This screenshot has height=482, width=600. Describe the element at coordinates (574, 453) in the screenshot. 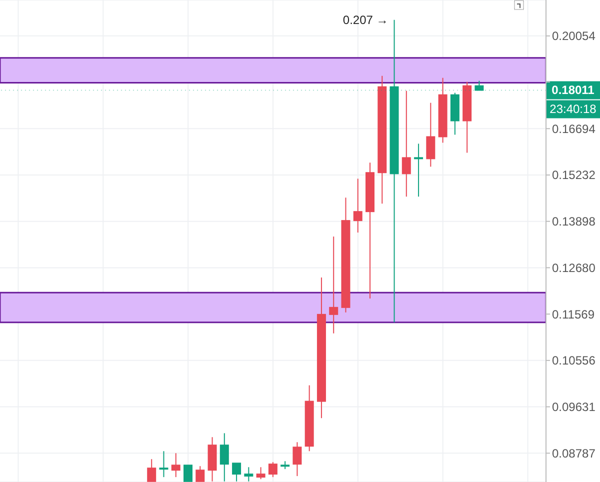

I see `y-tick-label: 0.08787` at that location.